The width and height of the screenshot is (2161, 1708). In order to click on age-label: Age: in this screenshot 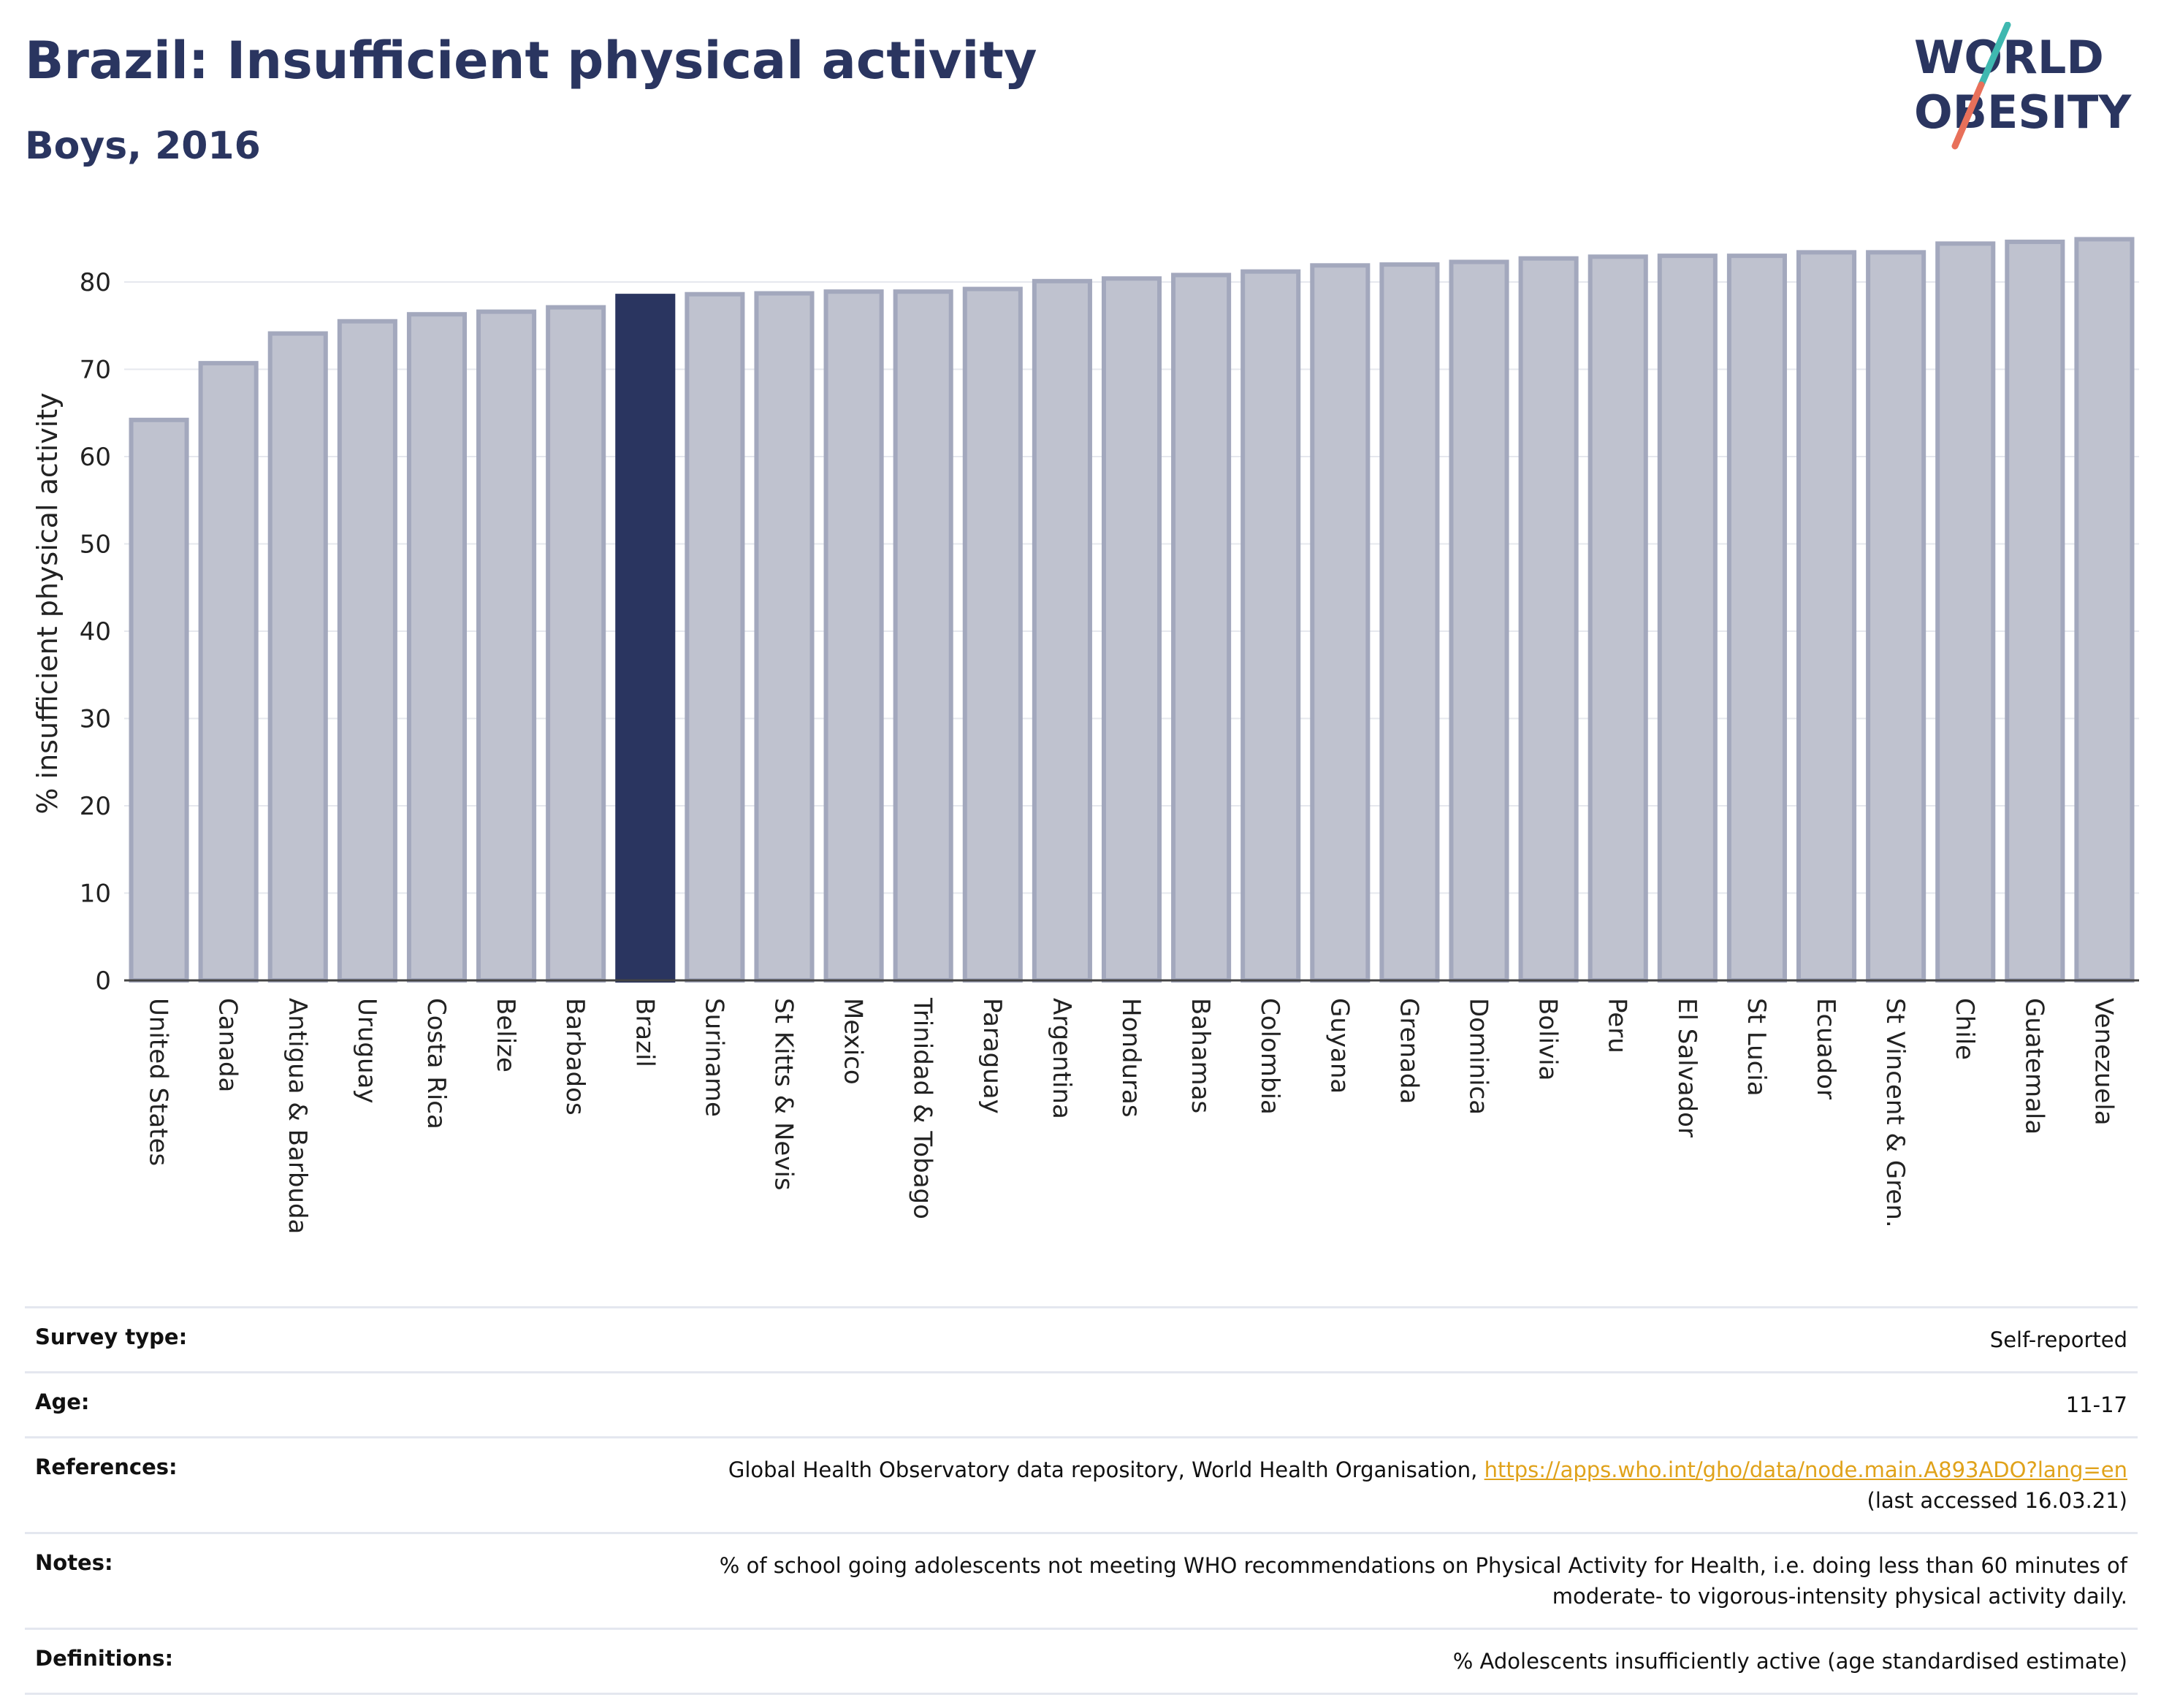, I will do `click(218, 1404)`.